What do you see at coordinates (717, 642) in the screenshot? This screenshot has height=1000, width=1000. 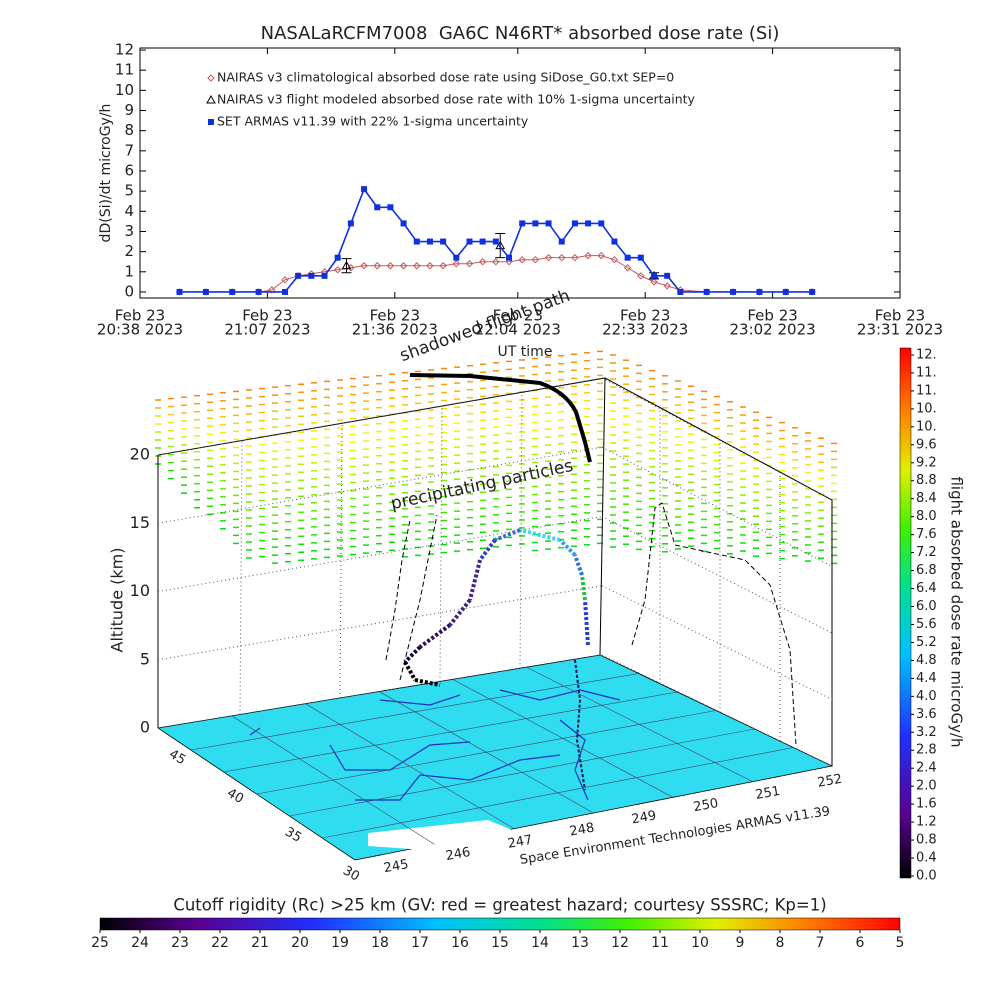 I see `grid-line` at bounding box center [717, 642].